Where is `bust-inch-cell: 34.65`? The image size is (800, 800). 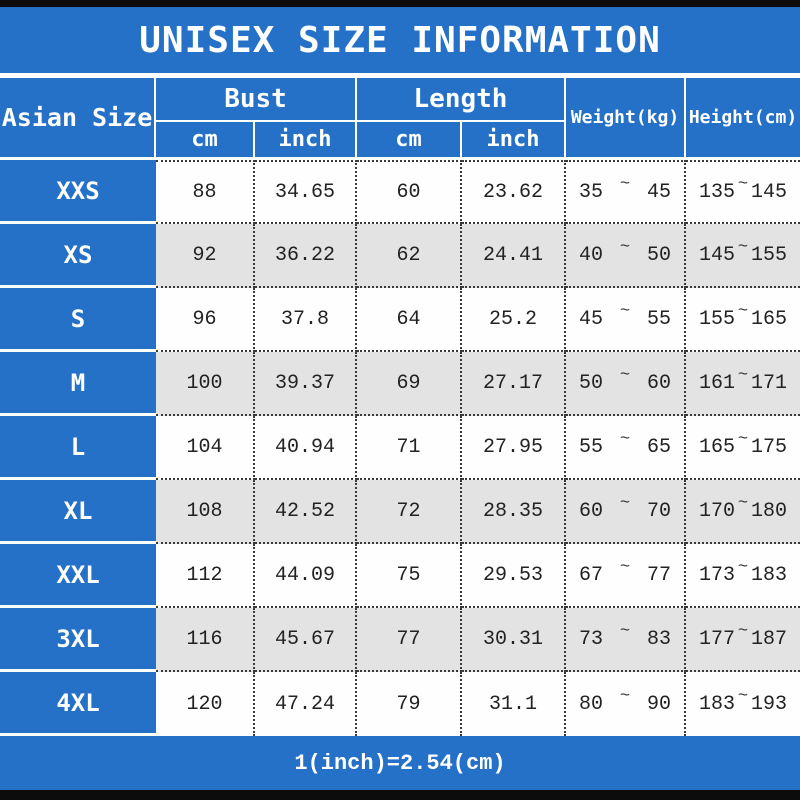 bust-inch-cell: 34.65 is located at coordinates (306, 192).